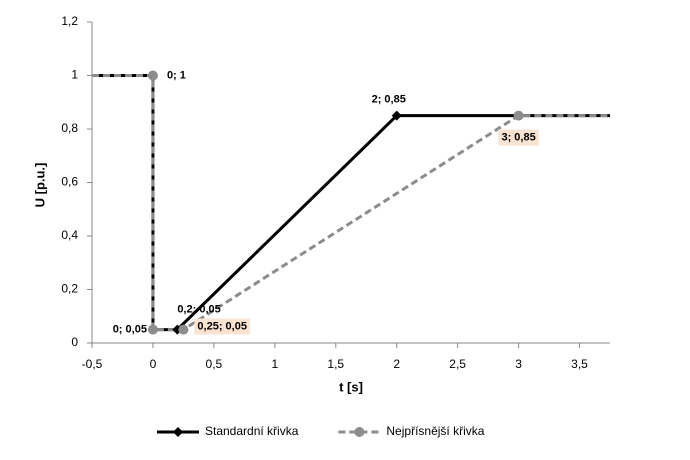  Describe the element at coordinates (69, 21) in the screenshot. I see `y-tick-label: 1,2` at that location.